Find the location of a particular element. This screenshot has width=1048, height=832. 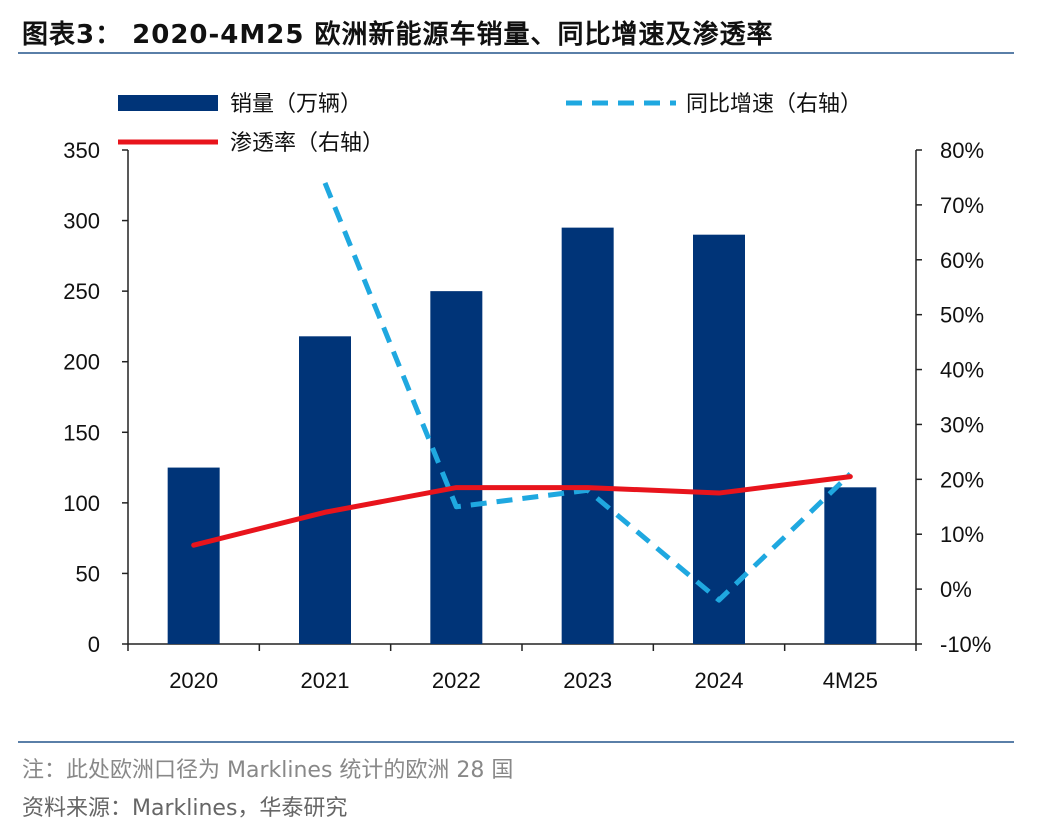

y-left-tick-label: 50 is located at coordinates (88, 573).